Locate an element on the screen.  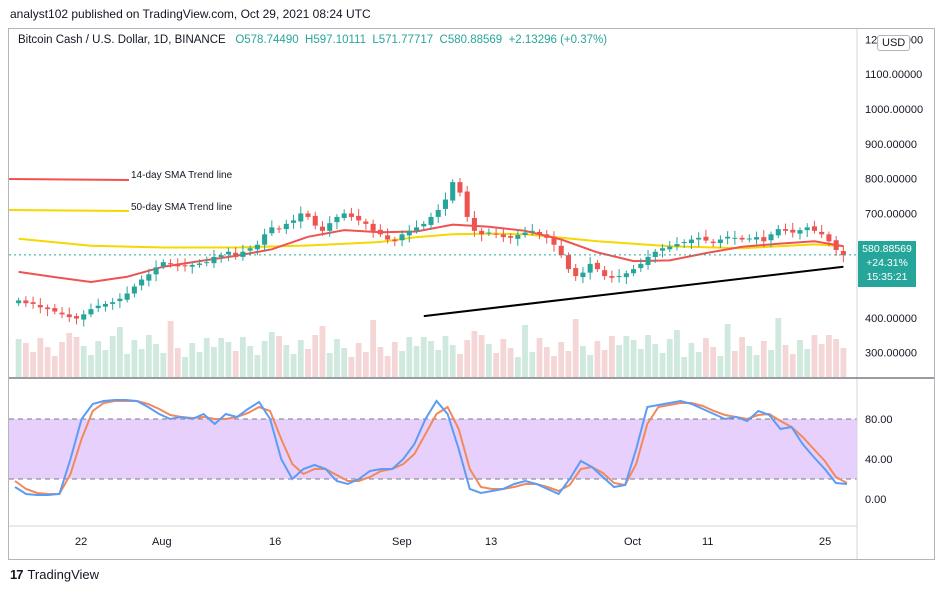
sma50-path is located at coordinates (431, 241).